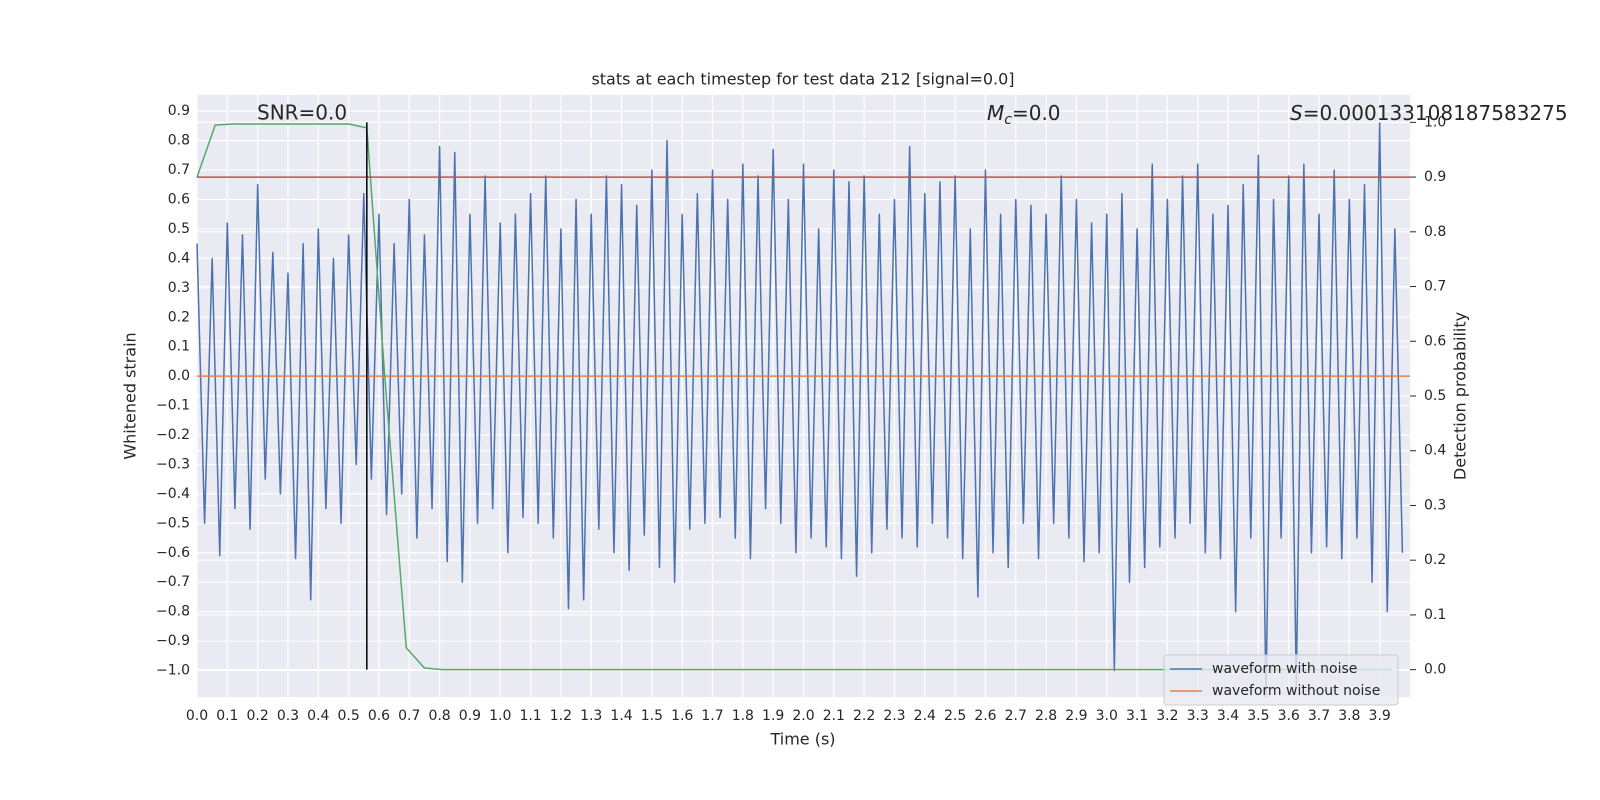 The image size is (1600, 800). I want to click on x-tick-label: 2.1, so click(834, 716).